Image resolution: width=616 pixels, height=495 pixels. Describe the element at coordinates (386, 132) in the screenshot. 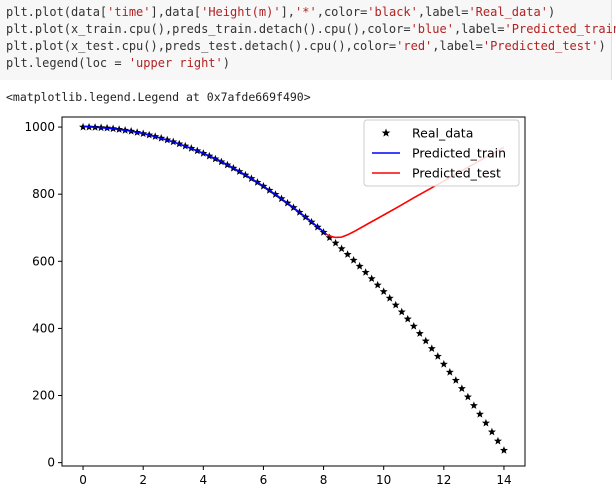

I see `legend-marker-star` at that location.